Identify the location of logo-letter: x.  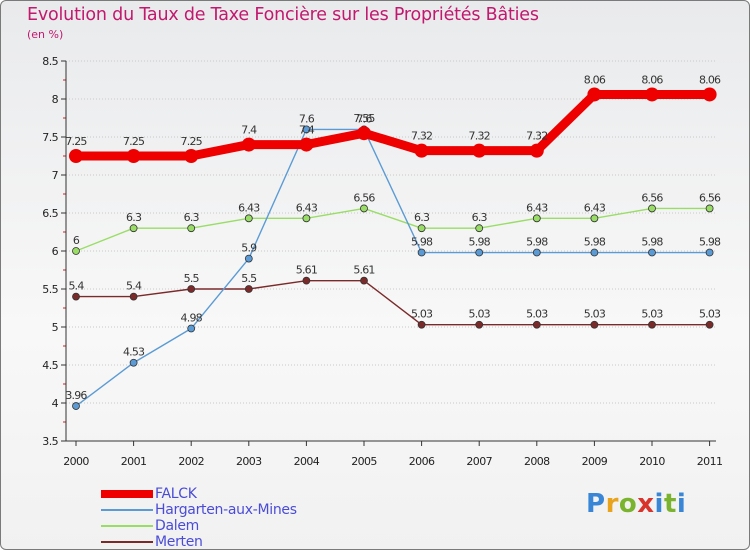
(646, 504).